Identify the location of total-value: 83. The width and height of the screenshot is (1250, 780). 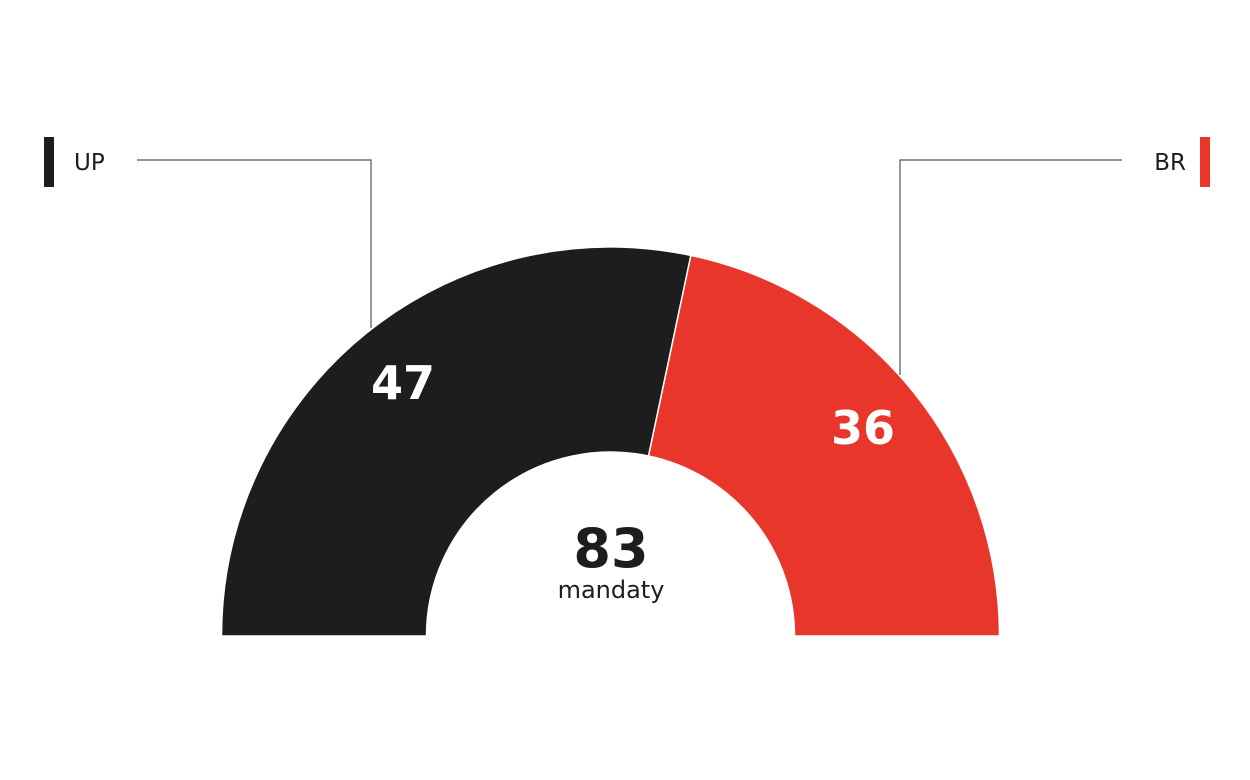
(610, 548).